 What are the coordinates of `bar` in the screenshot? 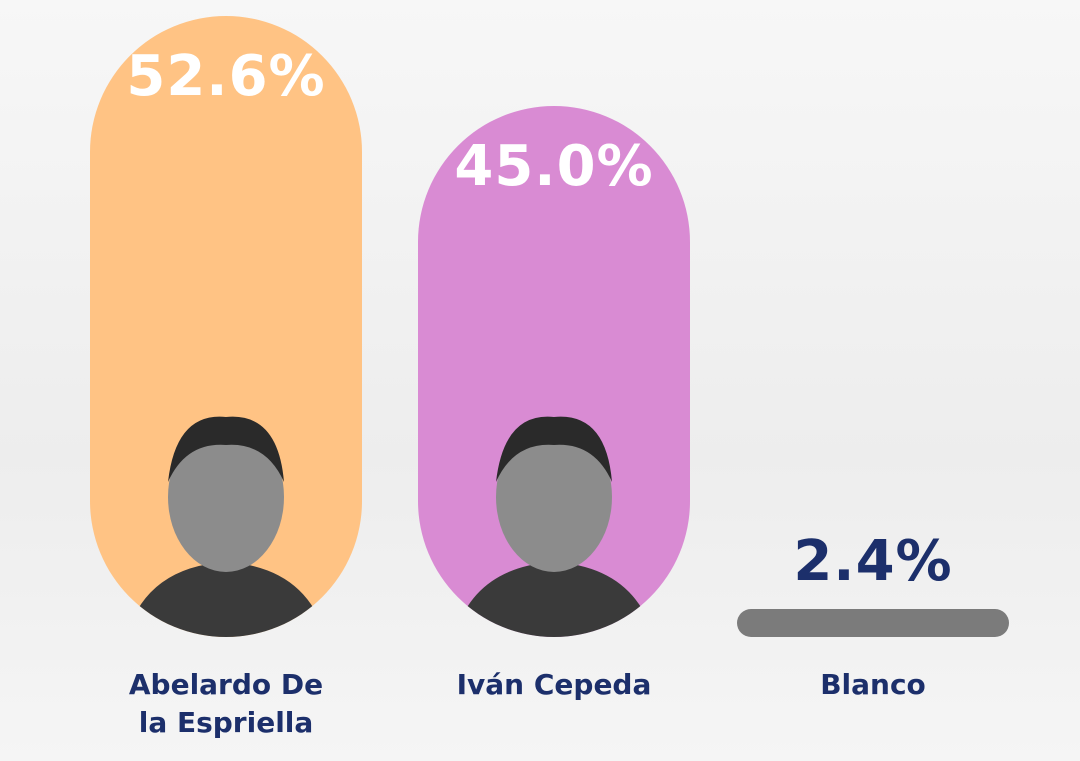 It's located at (873, 622).